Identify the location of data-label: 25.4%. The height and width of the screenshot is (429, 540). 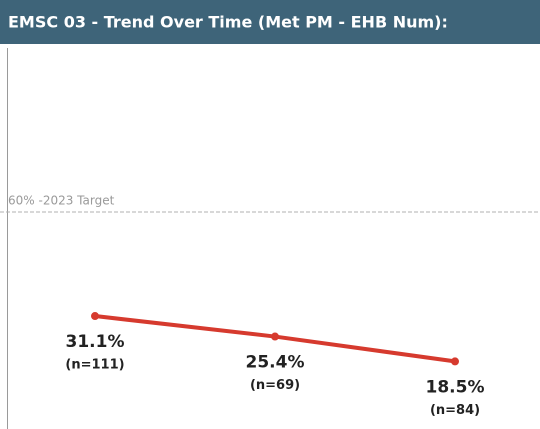
(275, 363).